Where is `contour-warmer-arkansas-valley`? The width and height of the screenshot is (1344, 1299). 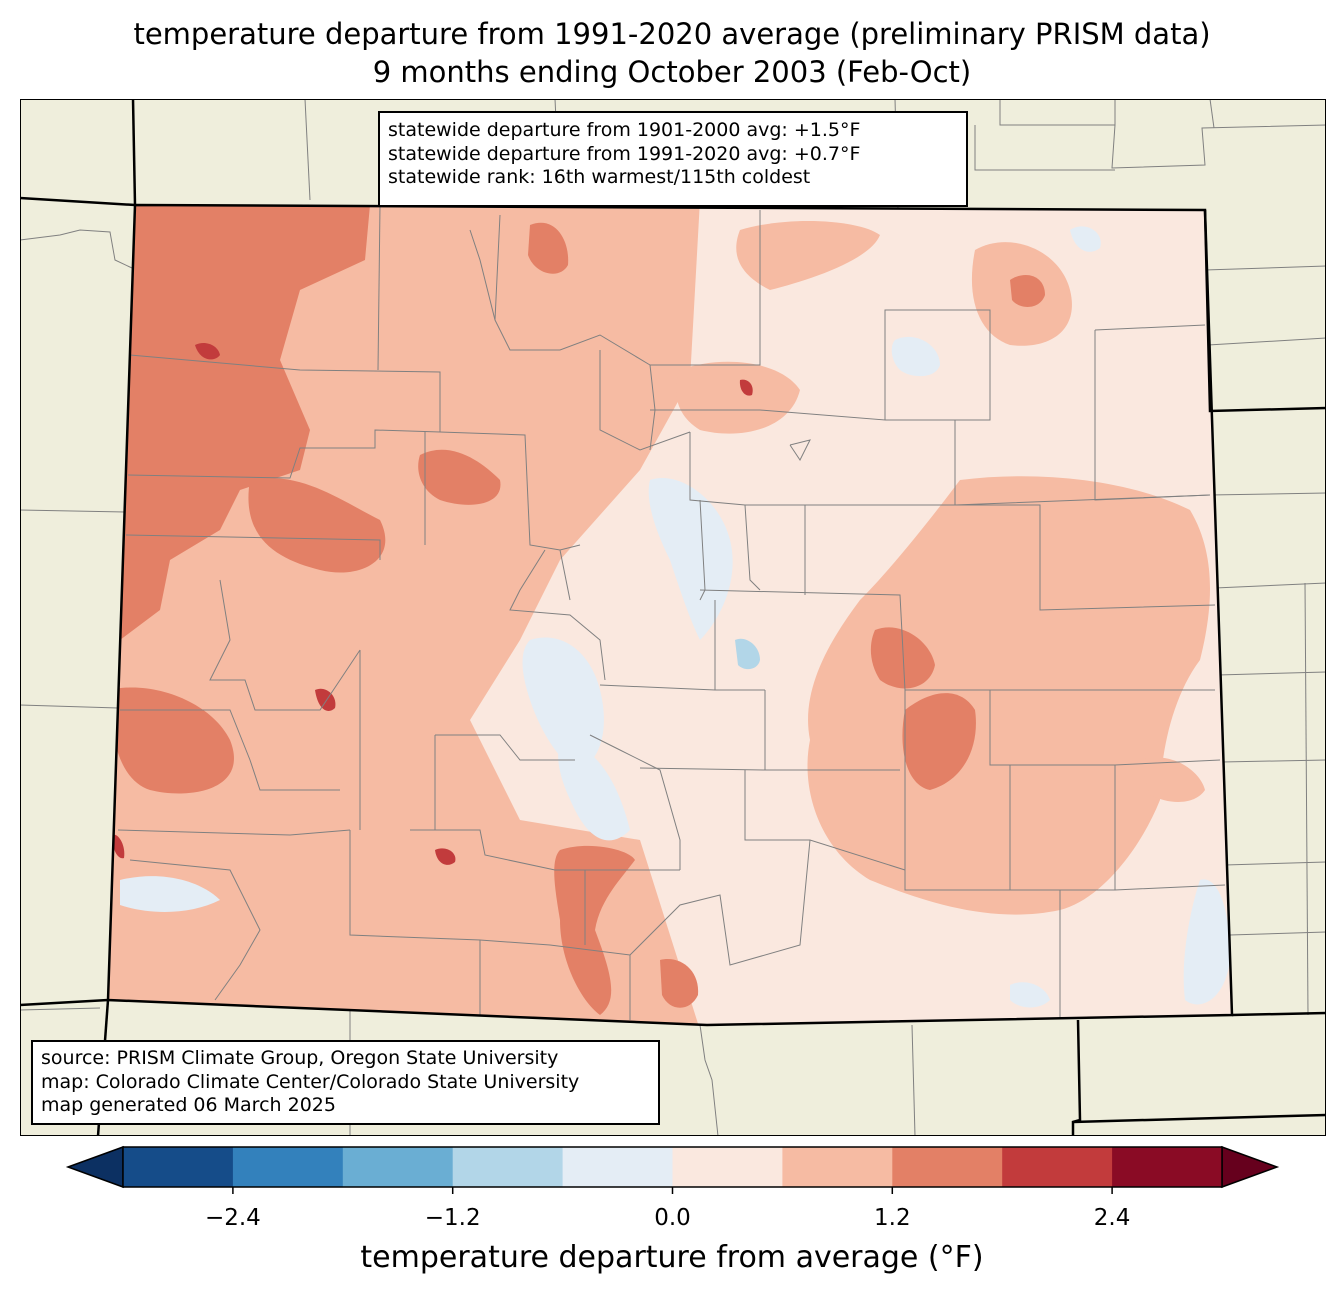
contour-warmer-arkansas-valley is located at coordinates (939, 741).